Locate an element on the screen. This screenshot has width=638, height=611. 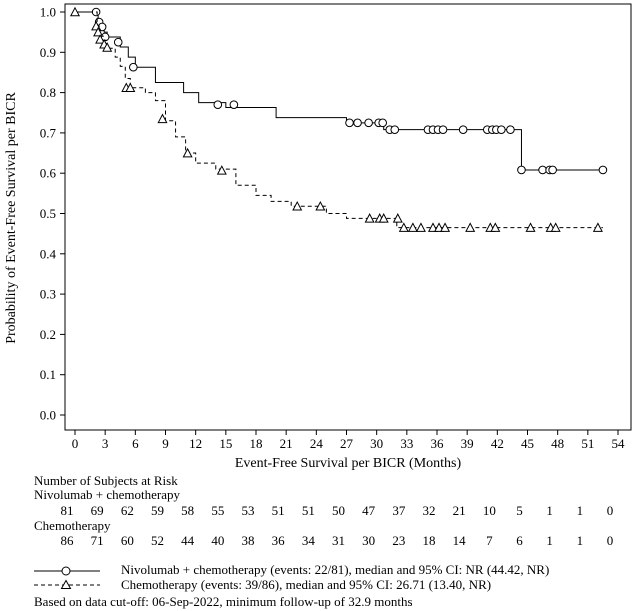
x-axis: 0 3 6 9 12 15 18 21 24 27 30 33 36 39 42 45 48 51 54 is located at coordinates (348, 440).